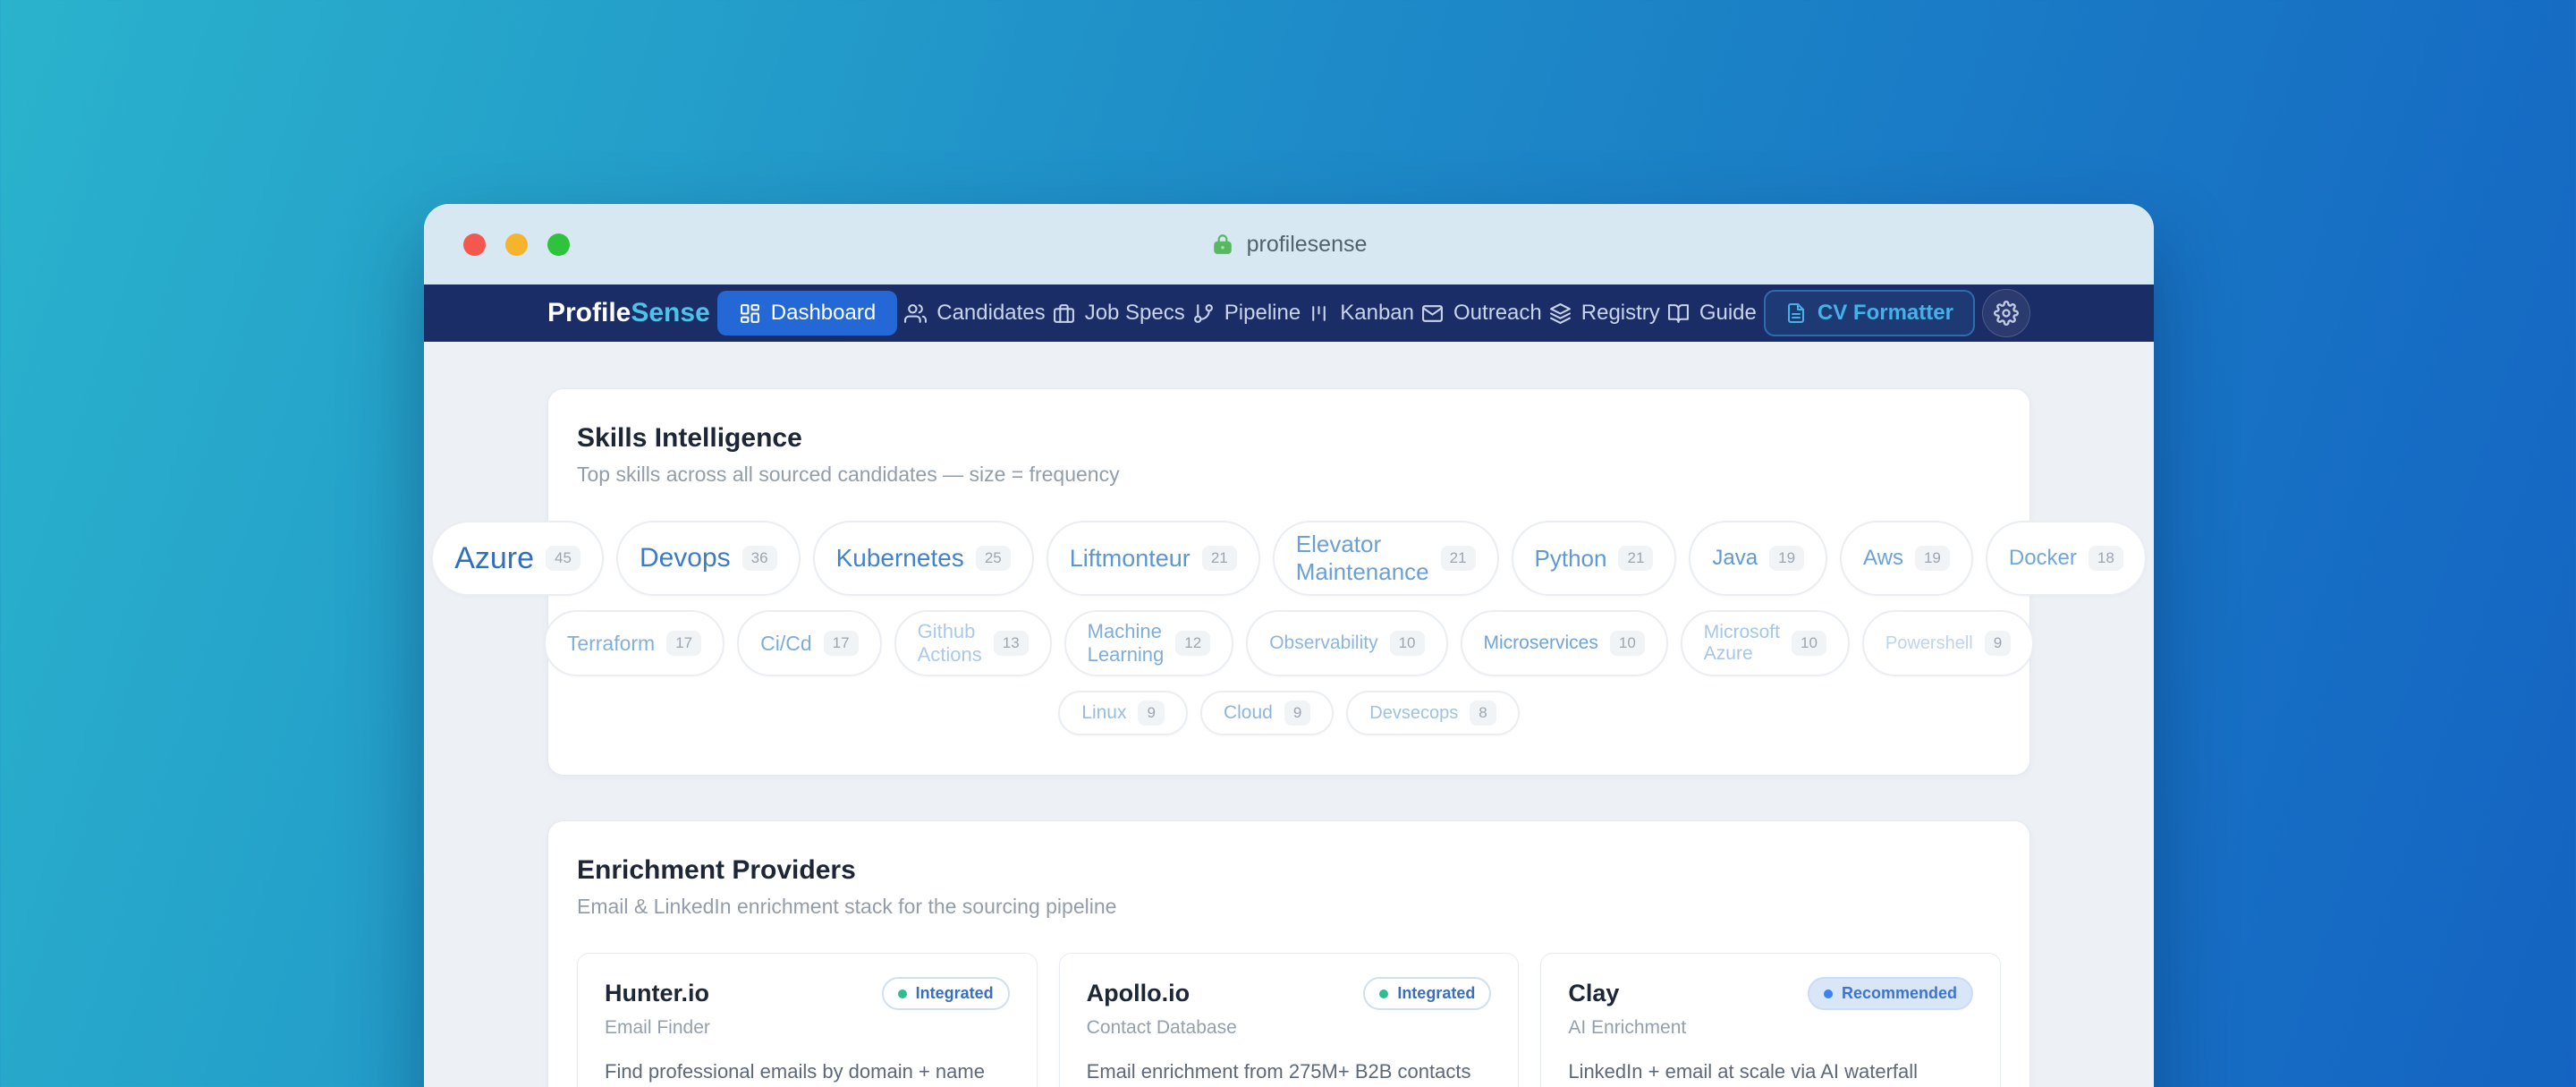 This screenshot has width=2576, height=1087. I want to click on skill-tag-name: Devops, so click(685, 558).